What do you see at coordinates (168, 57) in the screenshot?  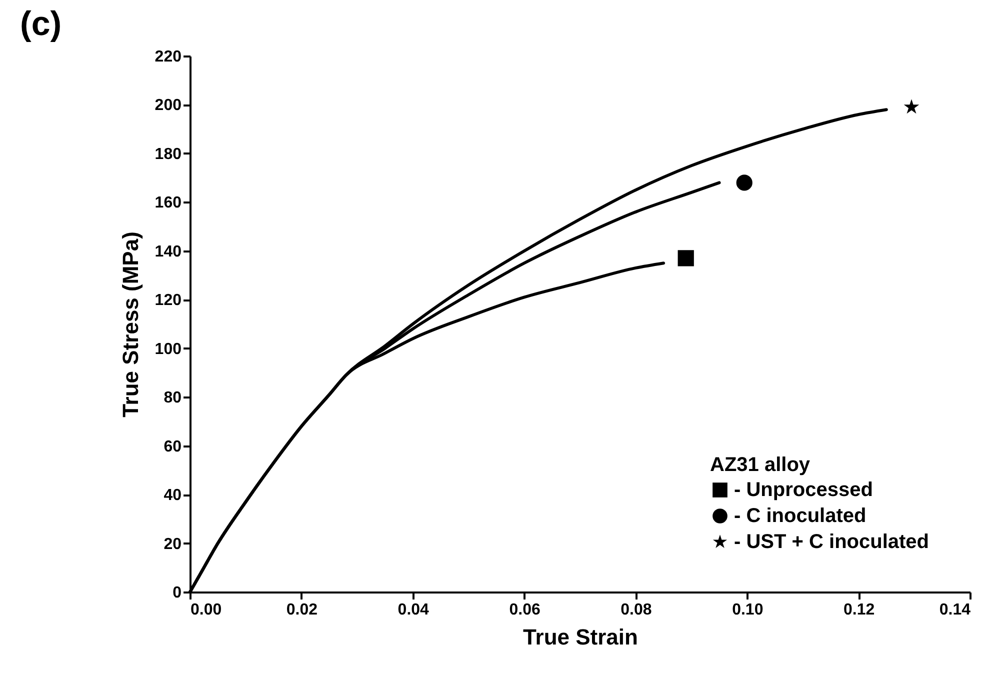 I see `y-tick-label: 220` at bounding box center [168, 57].